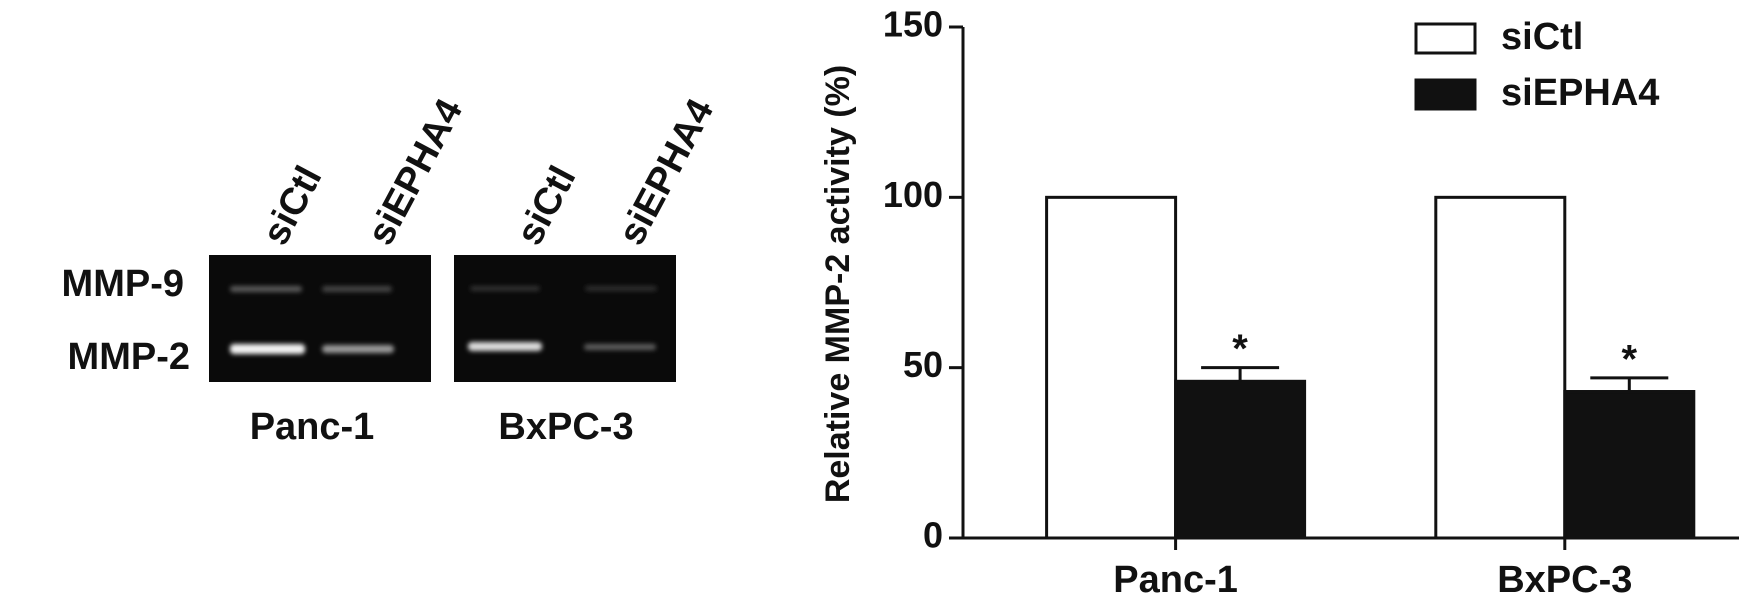 The height and width of the screenshot is (605, 1746). What do you see at coordinates (312, 427) in the screenshot?
I see `panel-label: Panc-1` at bounding box center [312, 427].